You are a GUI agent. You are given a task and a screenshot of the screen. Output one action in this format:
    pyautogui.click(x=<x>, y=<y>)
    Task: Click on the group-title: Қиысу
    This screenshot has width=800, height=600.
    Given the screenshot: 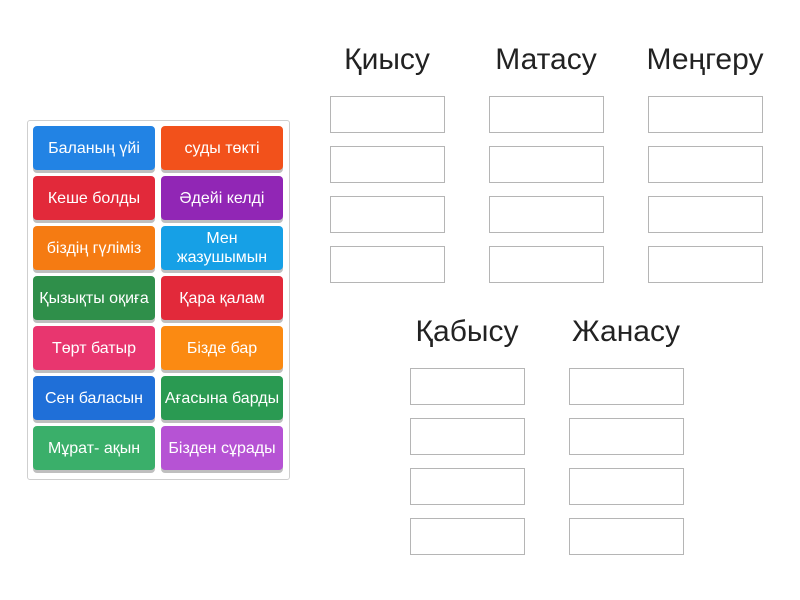 What is the action you would take?
    pyautogui.click(x=387, y=59)
    